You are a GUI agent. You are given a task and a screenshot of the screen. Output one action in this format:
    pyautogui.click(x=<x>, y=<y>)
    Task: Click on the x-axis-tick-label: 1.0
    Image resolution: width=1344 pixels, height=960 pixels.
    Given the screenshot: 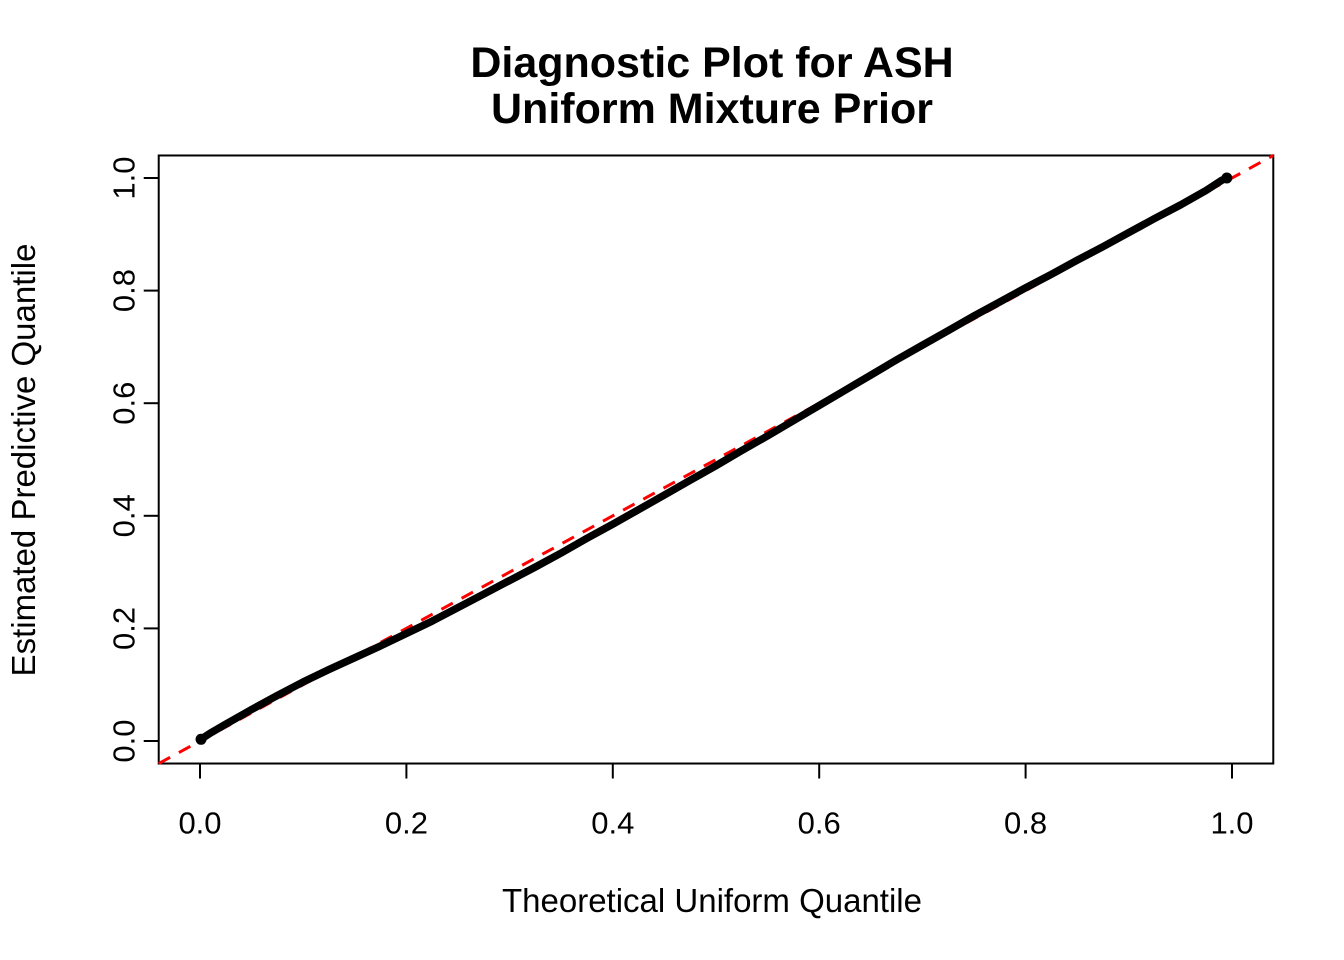 What is the action you would take?
    pyautogui.click(x=1231, y=823)
    